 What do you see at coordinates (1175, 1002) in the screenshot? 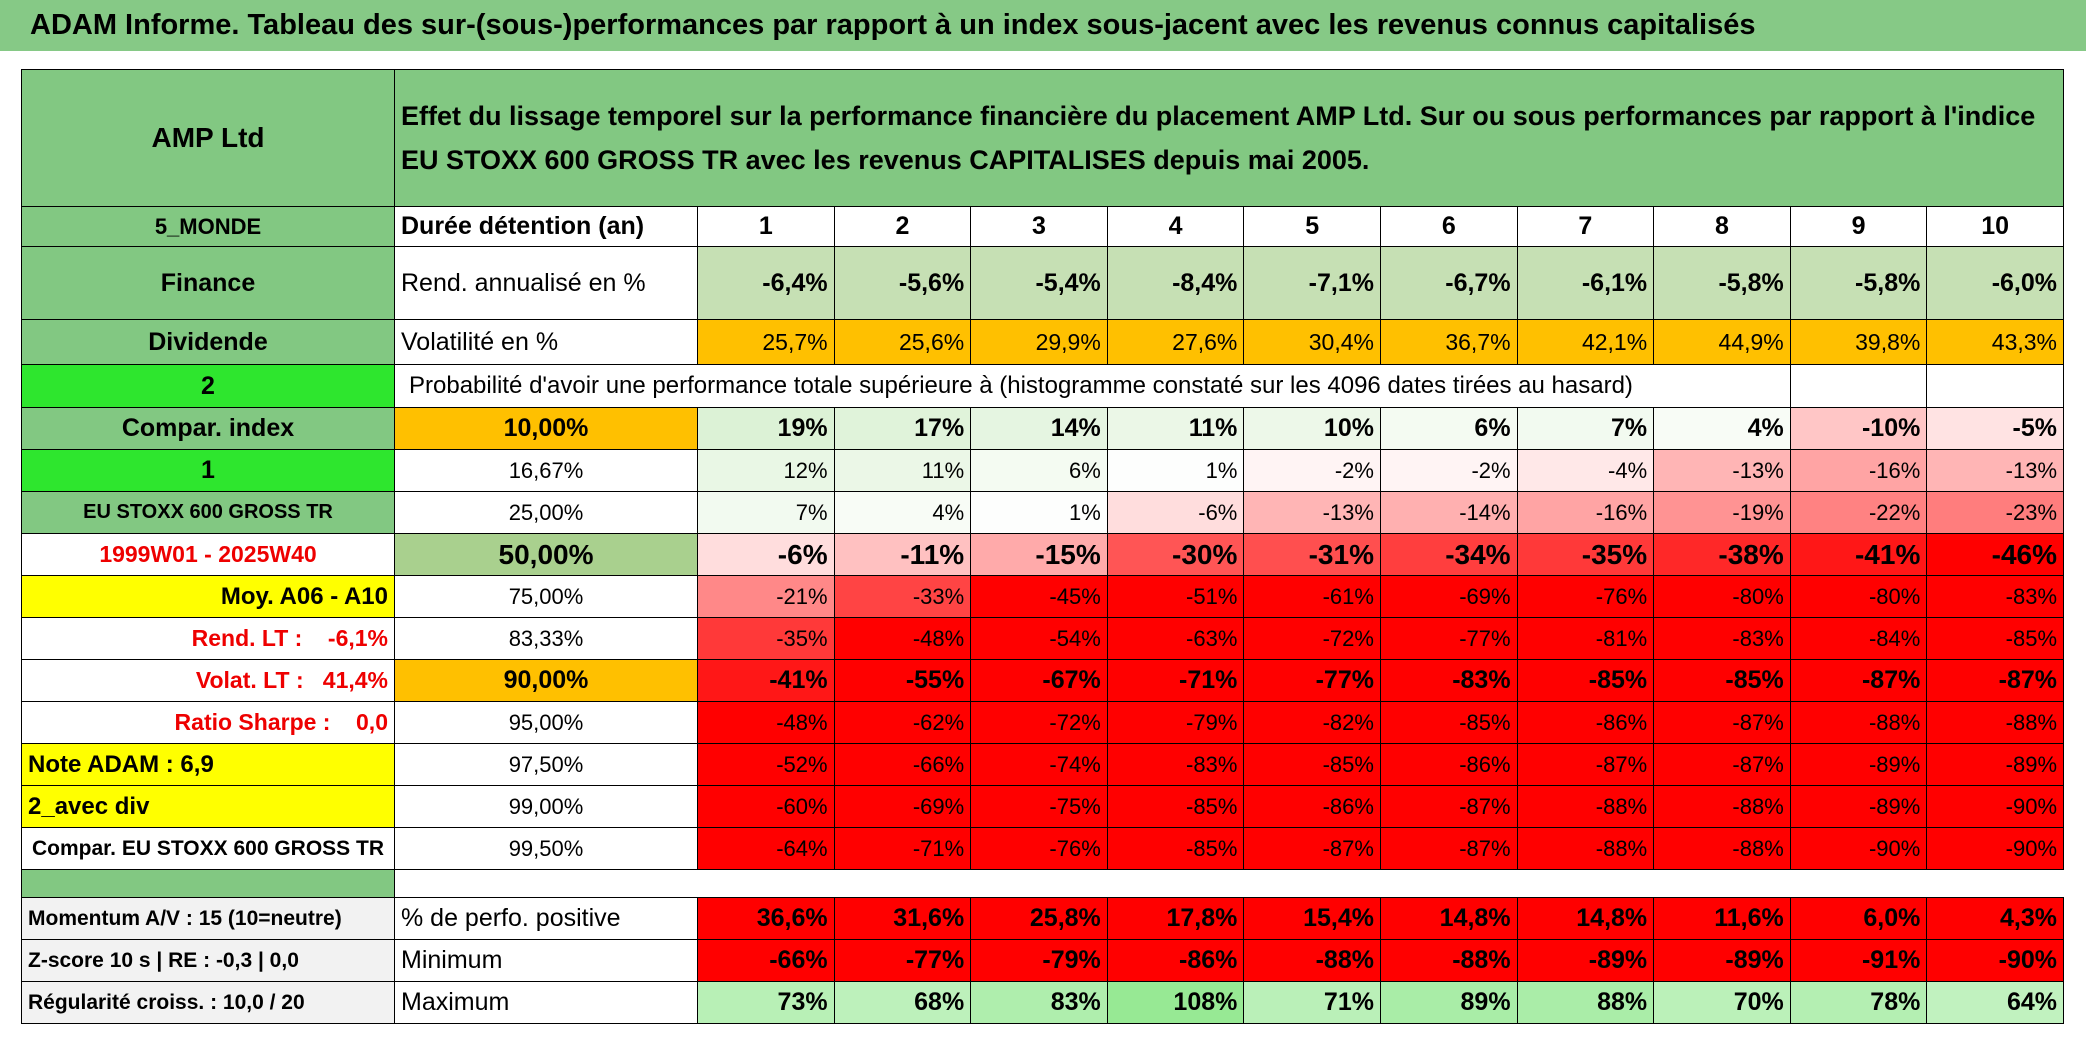
I see `value-cell: 108%` at bounding box center [1175, 1002].